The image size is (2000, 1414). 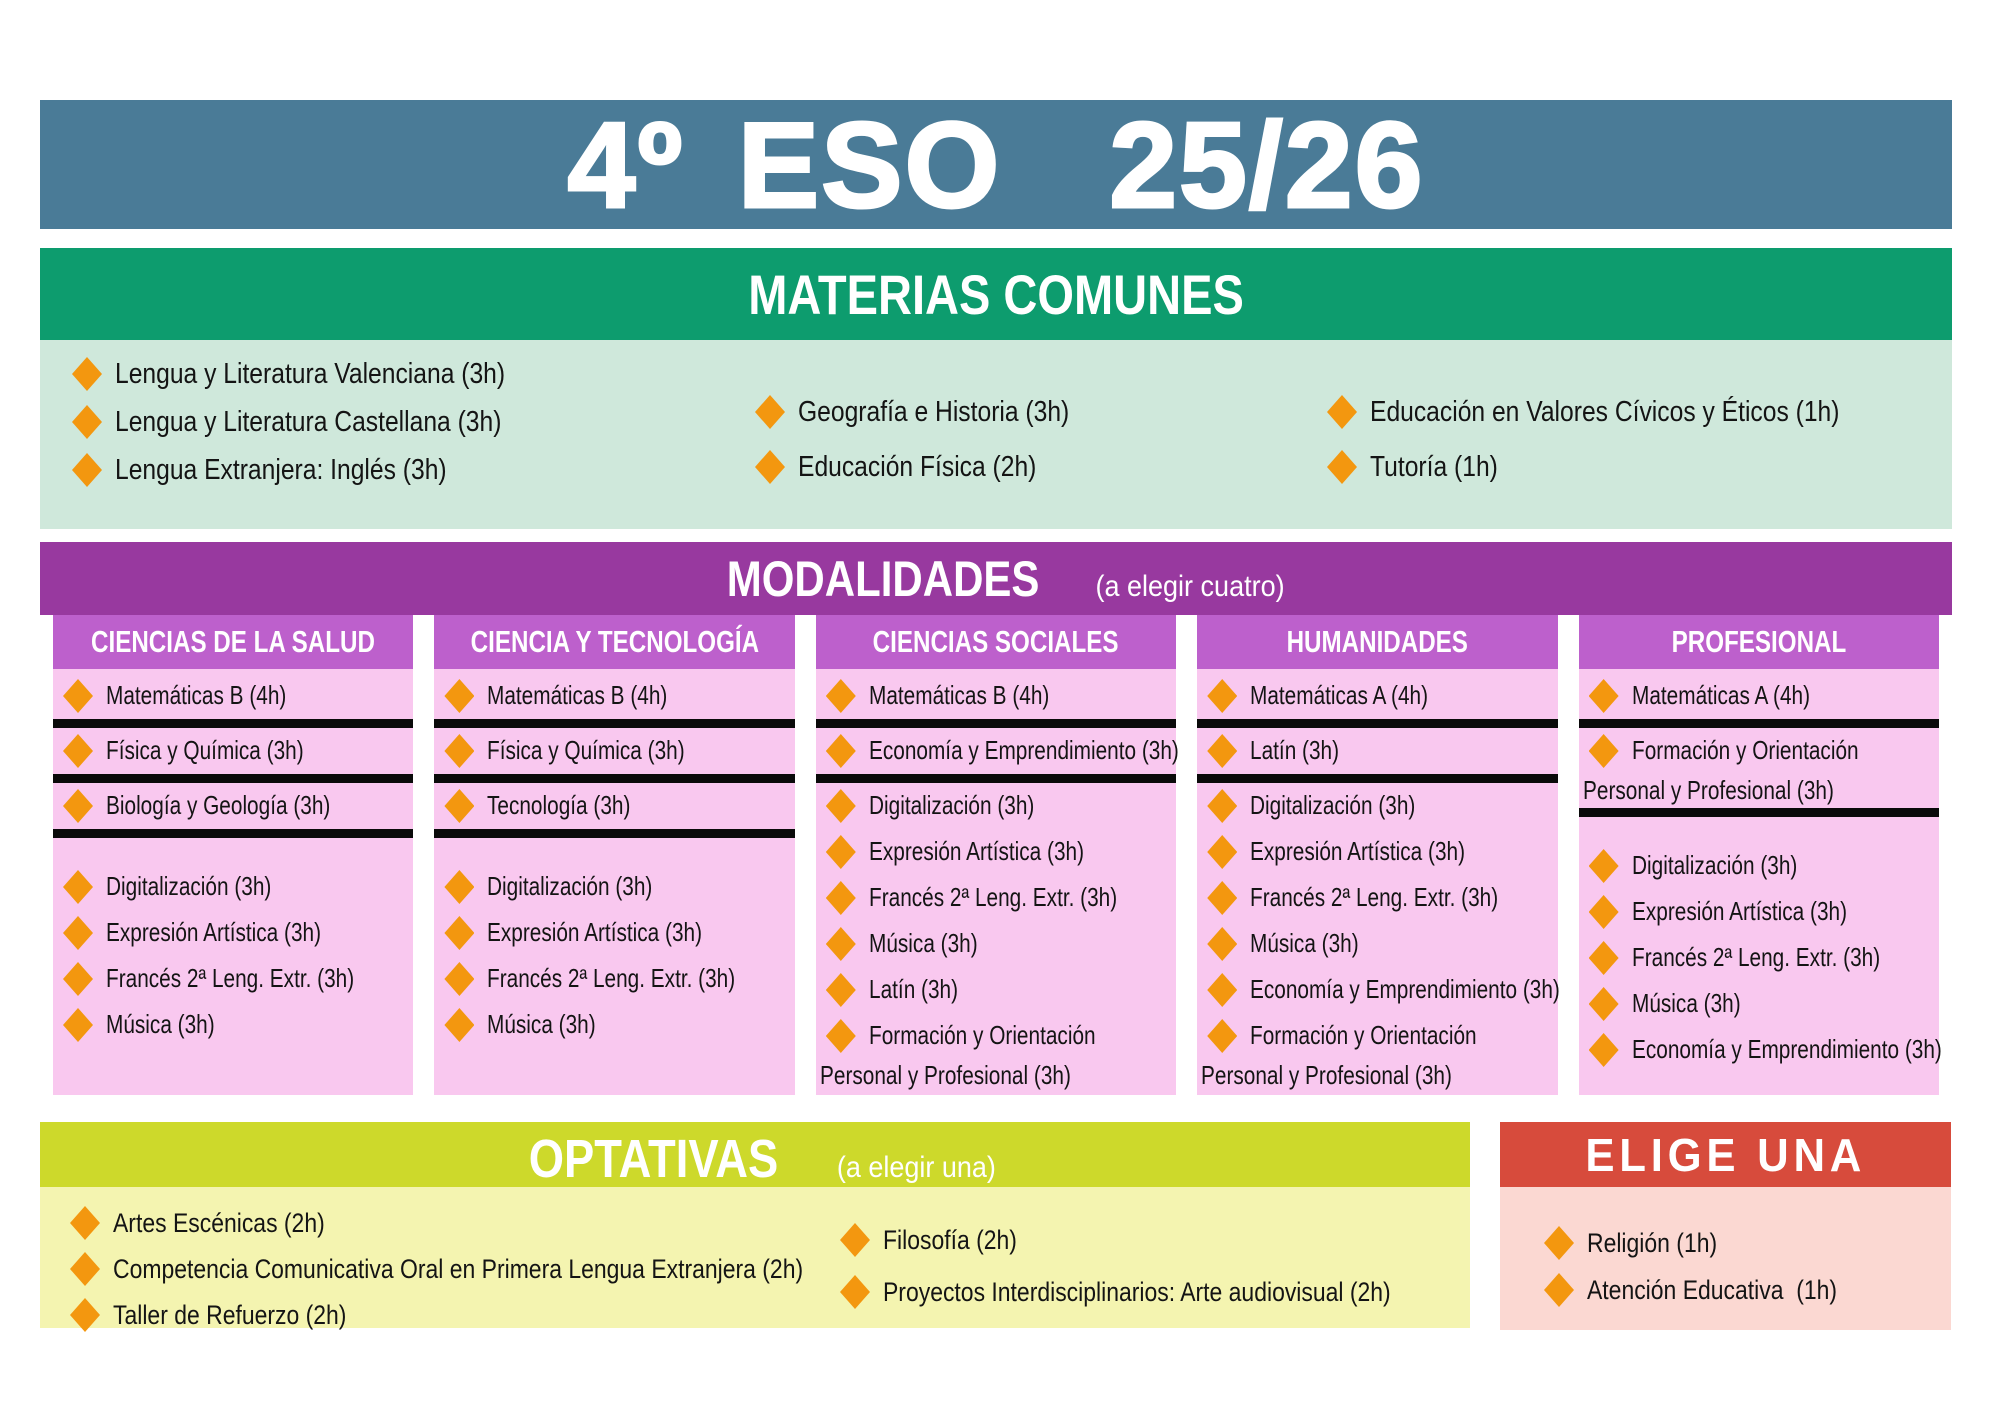 I want to click on subject-label: Latín (3h), so click(x=1295, y=750).